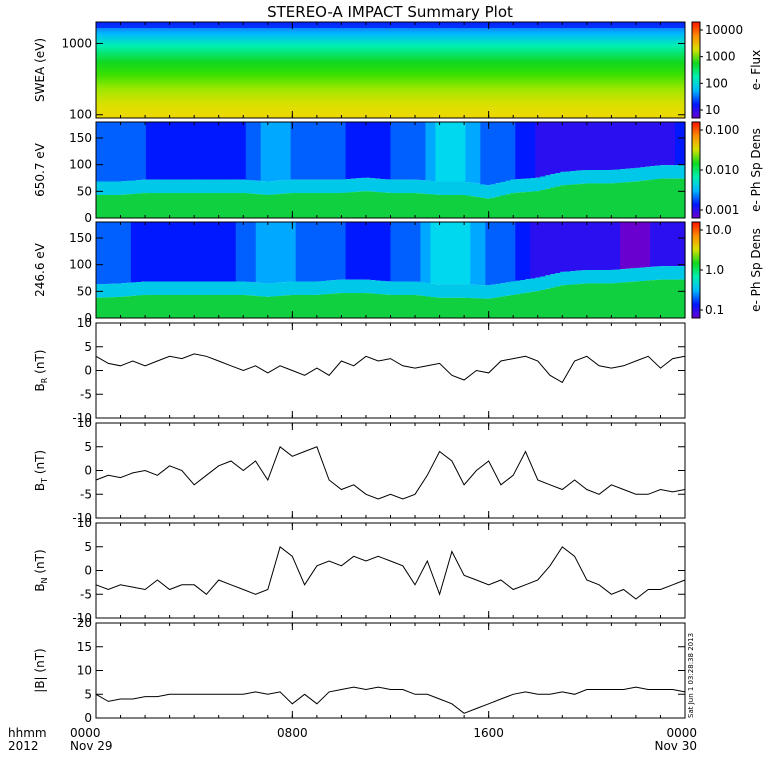  Describe the element at coordinates (756, 170) in the screenshot. I see `colorbar-label: e- Ph Sp Dens` at that location.